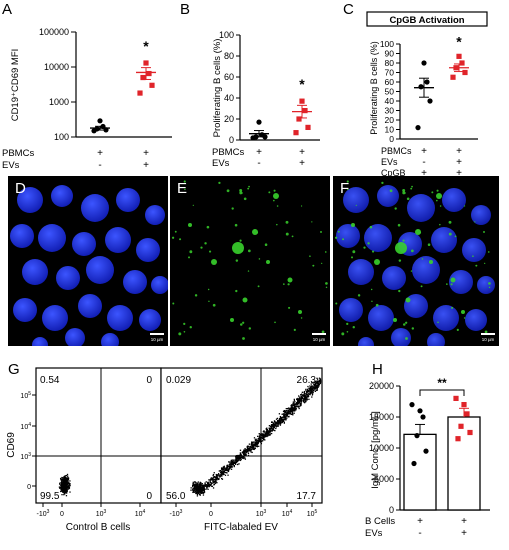 Image resolution: width=509 pixels, height=550 pixels. What do you see at coordinates (461, 426) in the screenshot?
I see `data-point` at bounding box center [461, 426].